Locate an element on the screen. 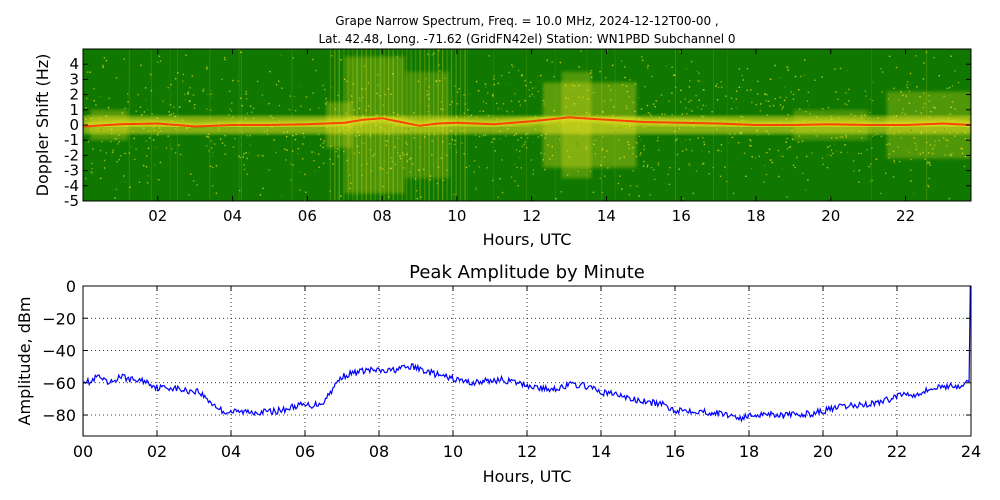 This screenshot has width=1000, height=500. x-tick-label: 16 is located at coordinates (675, 451).